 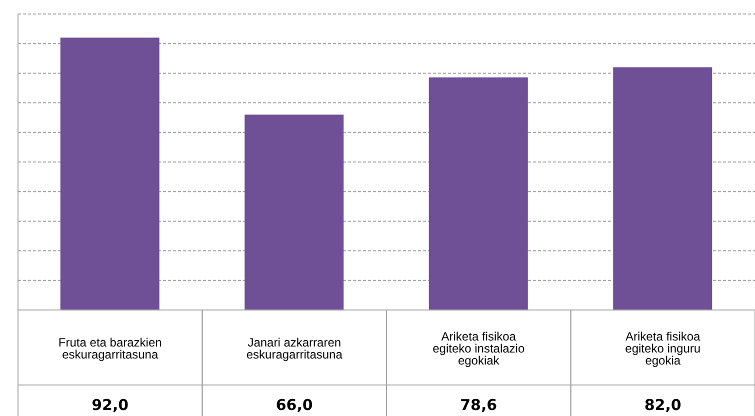 I want to click on x-tick-label: Ariketa fisikoa egiteko inguru egokia, so click(x=663, y=348).